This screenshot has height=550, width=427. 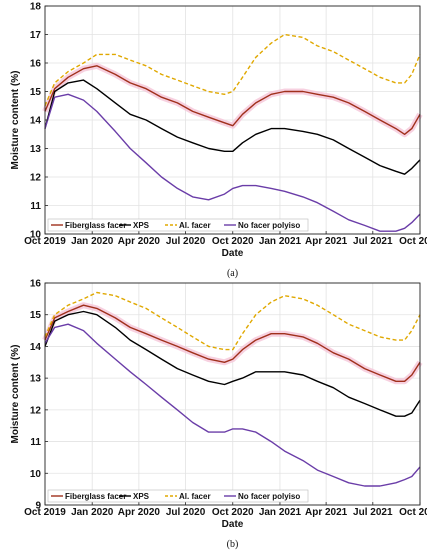 I want to click on panel-caption: (a), so click(x=232, y=273).